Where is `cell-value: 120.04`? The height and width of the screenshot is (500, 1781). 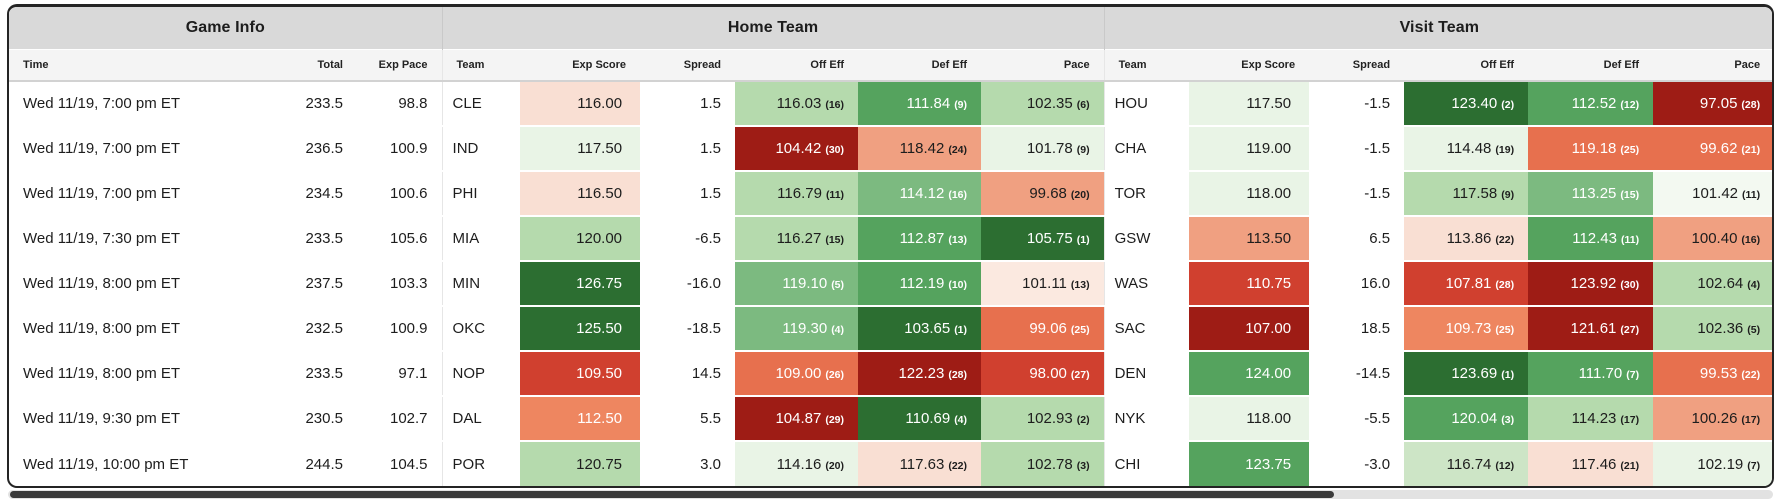 cell-value: 120.04 is located at coordinates (1474, 418).